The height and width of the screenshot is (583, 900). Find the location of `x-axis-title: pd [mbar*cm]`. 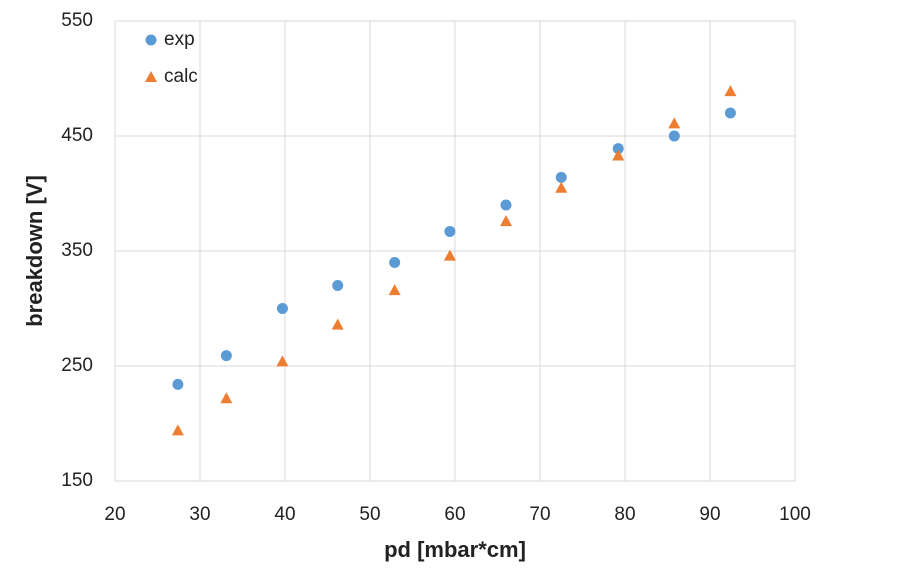

x-axis-title: pd [mbar*cm] is located at coordinates (455, 549).